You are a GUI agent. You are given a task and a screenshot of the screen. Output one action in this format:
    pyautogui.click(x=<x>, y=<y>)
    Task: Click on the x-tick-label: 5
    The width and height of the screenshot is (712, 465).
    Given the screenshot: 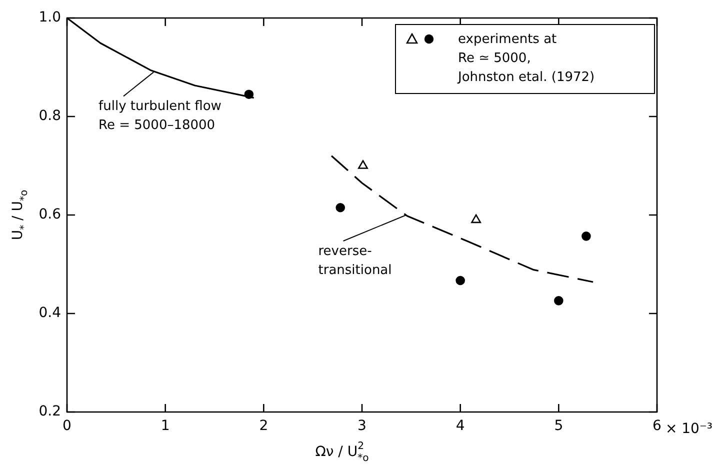 What is the action you would take?
    pyautogui.click(x=559, y=426)
    